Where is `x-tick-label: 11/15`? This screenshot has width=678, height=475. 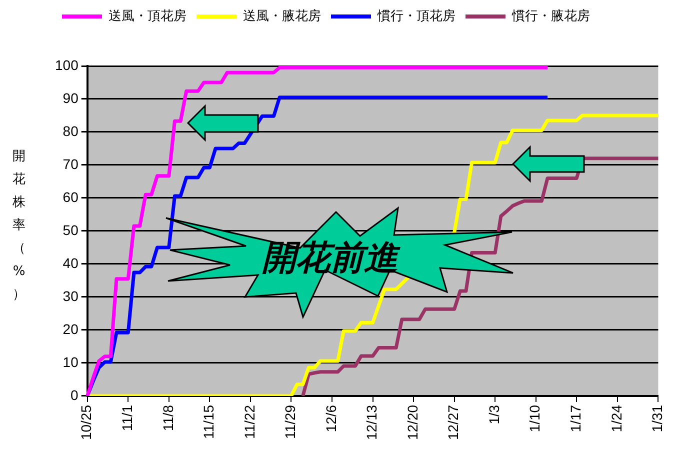 x-tick-label: 11/15 is located at coordinates (208, 421).